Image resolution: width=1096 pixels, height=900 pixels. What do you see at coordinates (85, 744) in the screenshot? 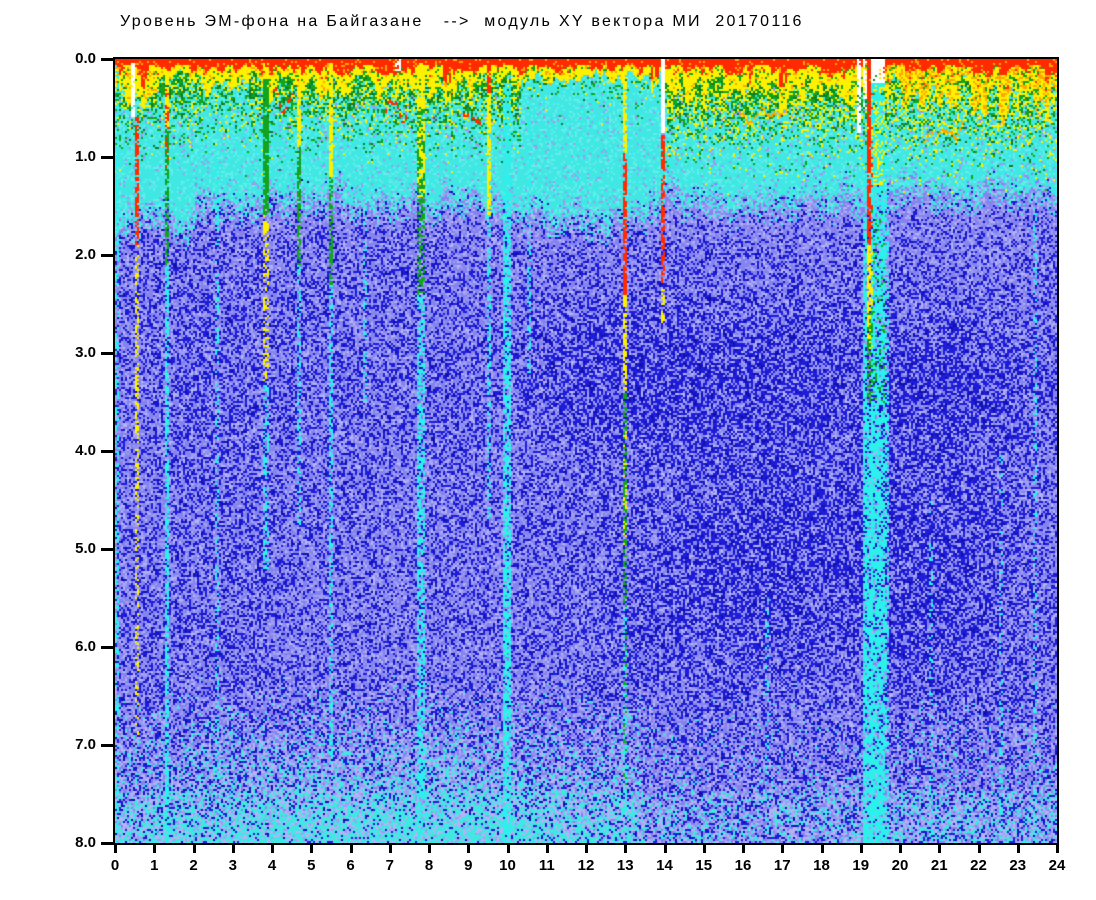
I see `y-tick-label: 7.0` at bounding box center [85, 744].